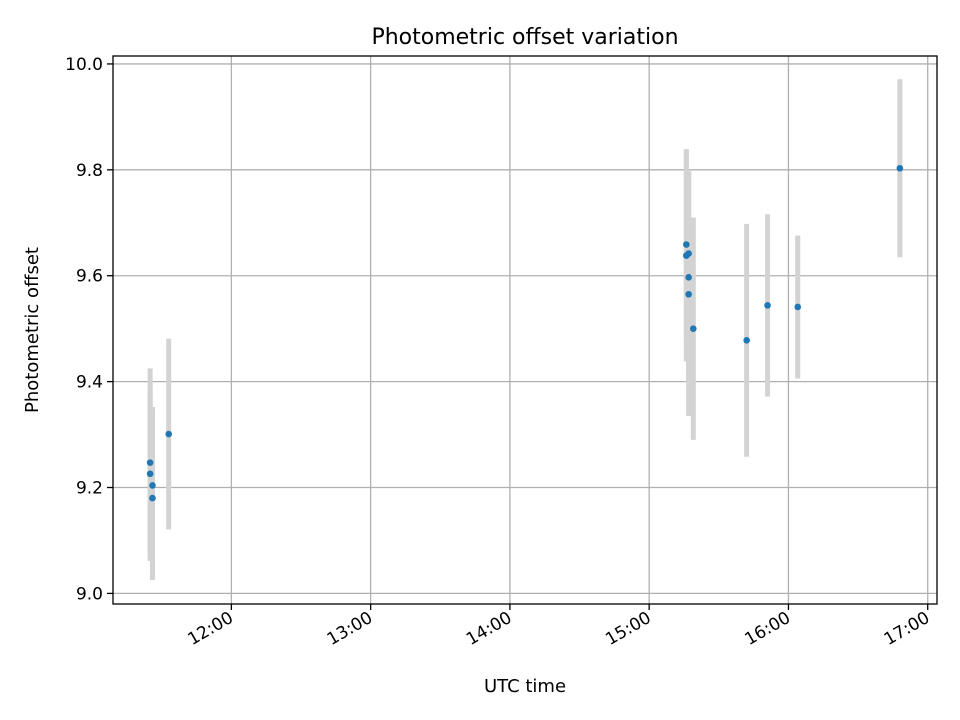 The image size is (960, 720). I want to click on y-axis-label: Photometric offset, so click(32, 330).